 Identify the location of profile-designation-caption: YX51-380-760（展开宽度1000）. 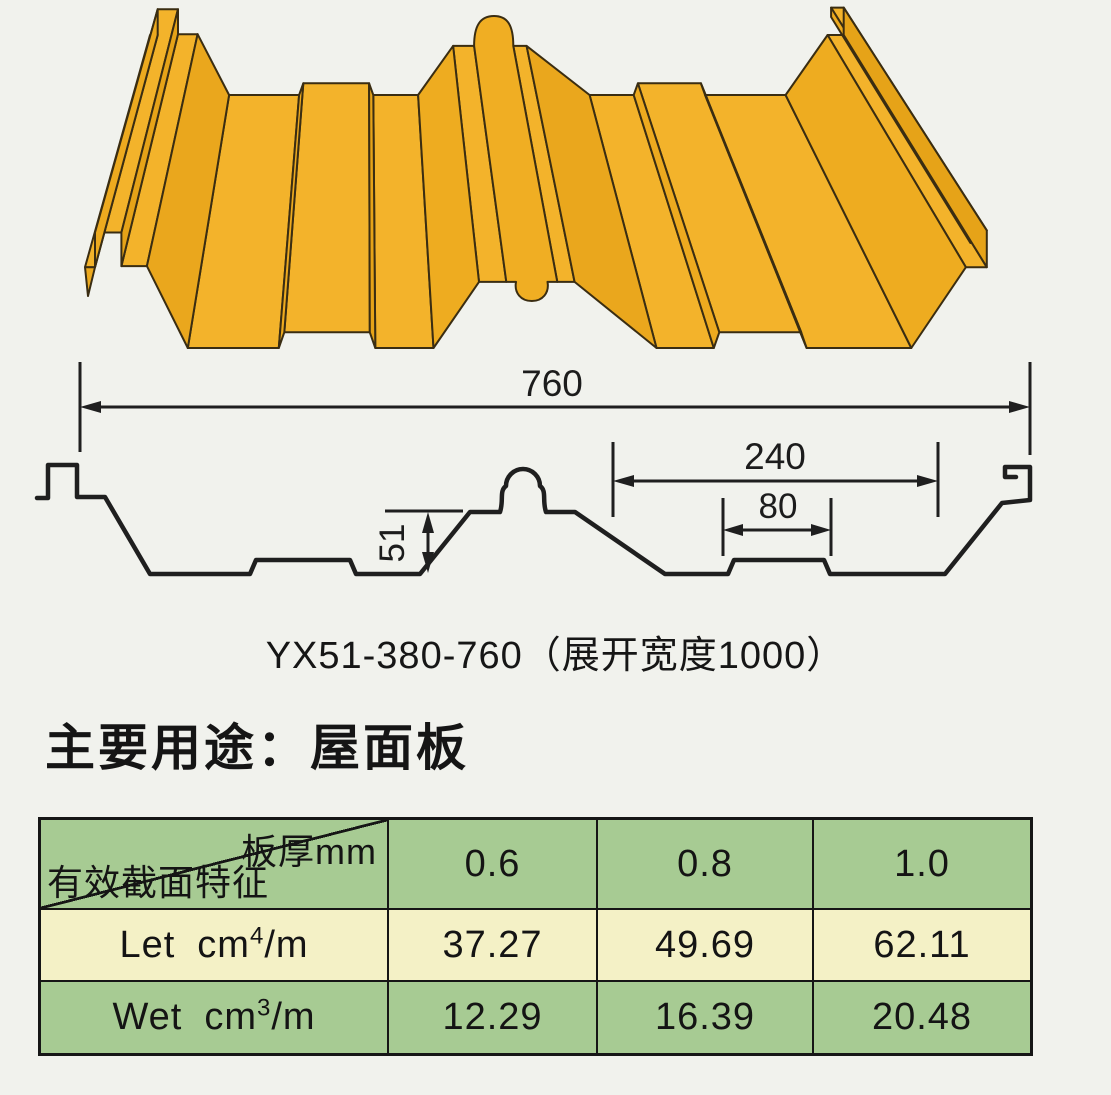
(555, 656).